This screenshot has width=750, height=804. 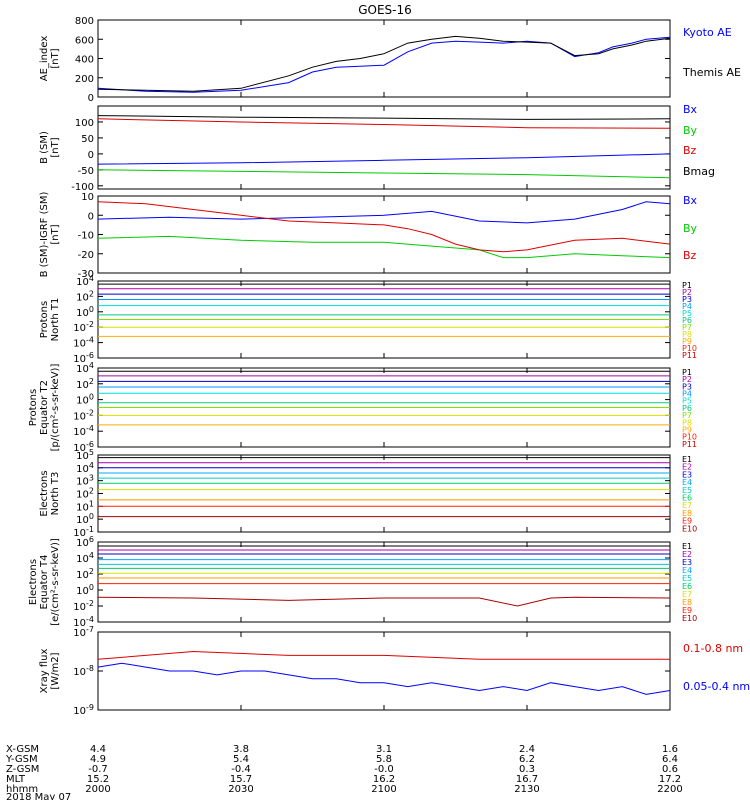 I want to click on panel-frame-ae, so click(x=384, y=58).